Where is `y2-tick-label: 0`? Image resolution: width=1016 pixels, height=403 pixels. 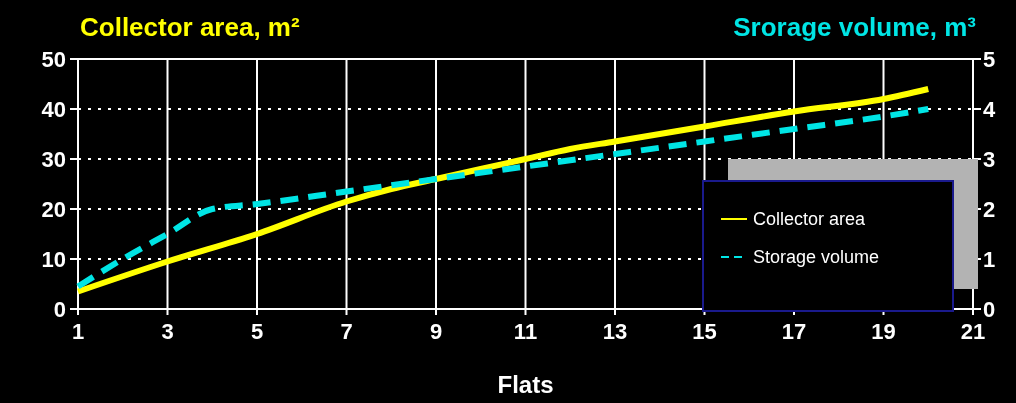
y2-tick-label: 0 is located at coordinates (989, 309).